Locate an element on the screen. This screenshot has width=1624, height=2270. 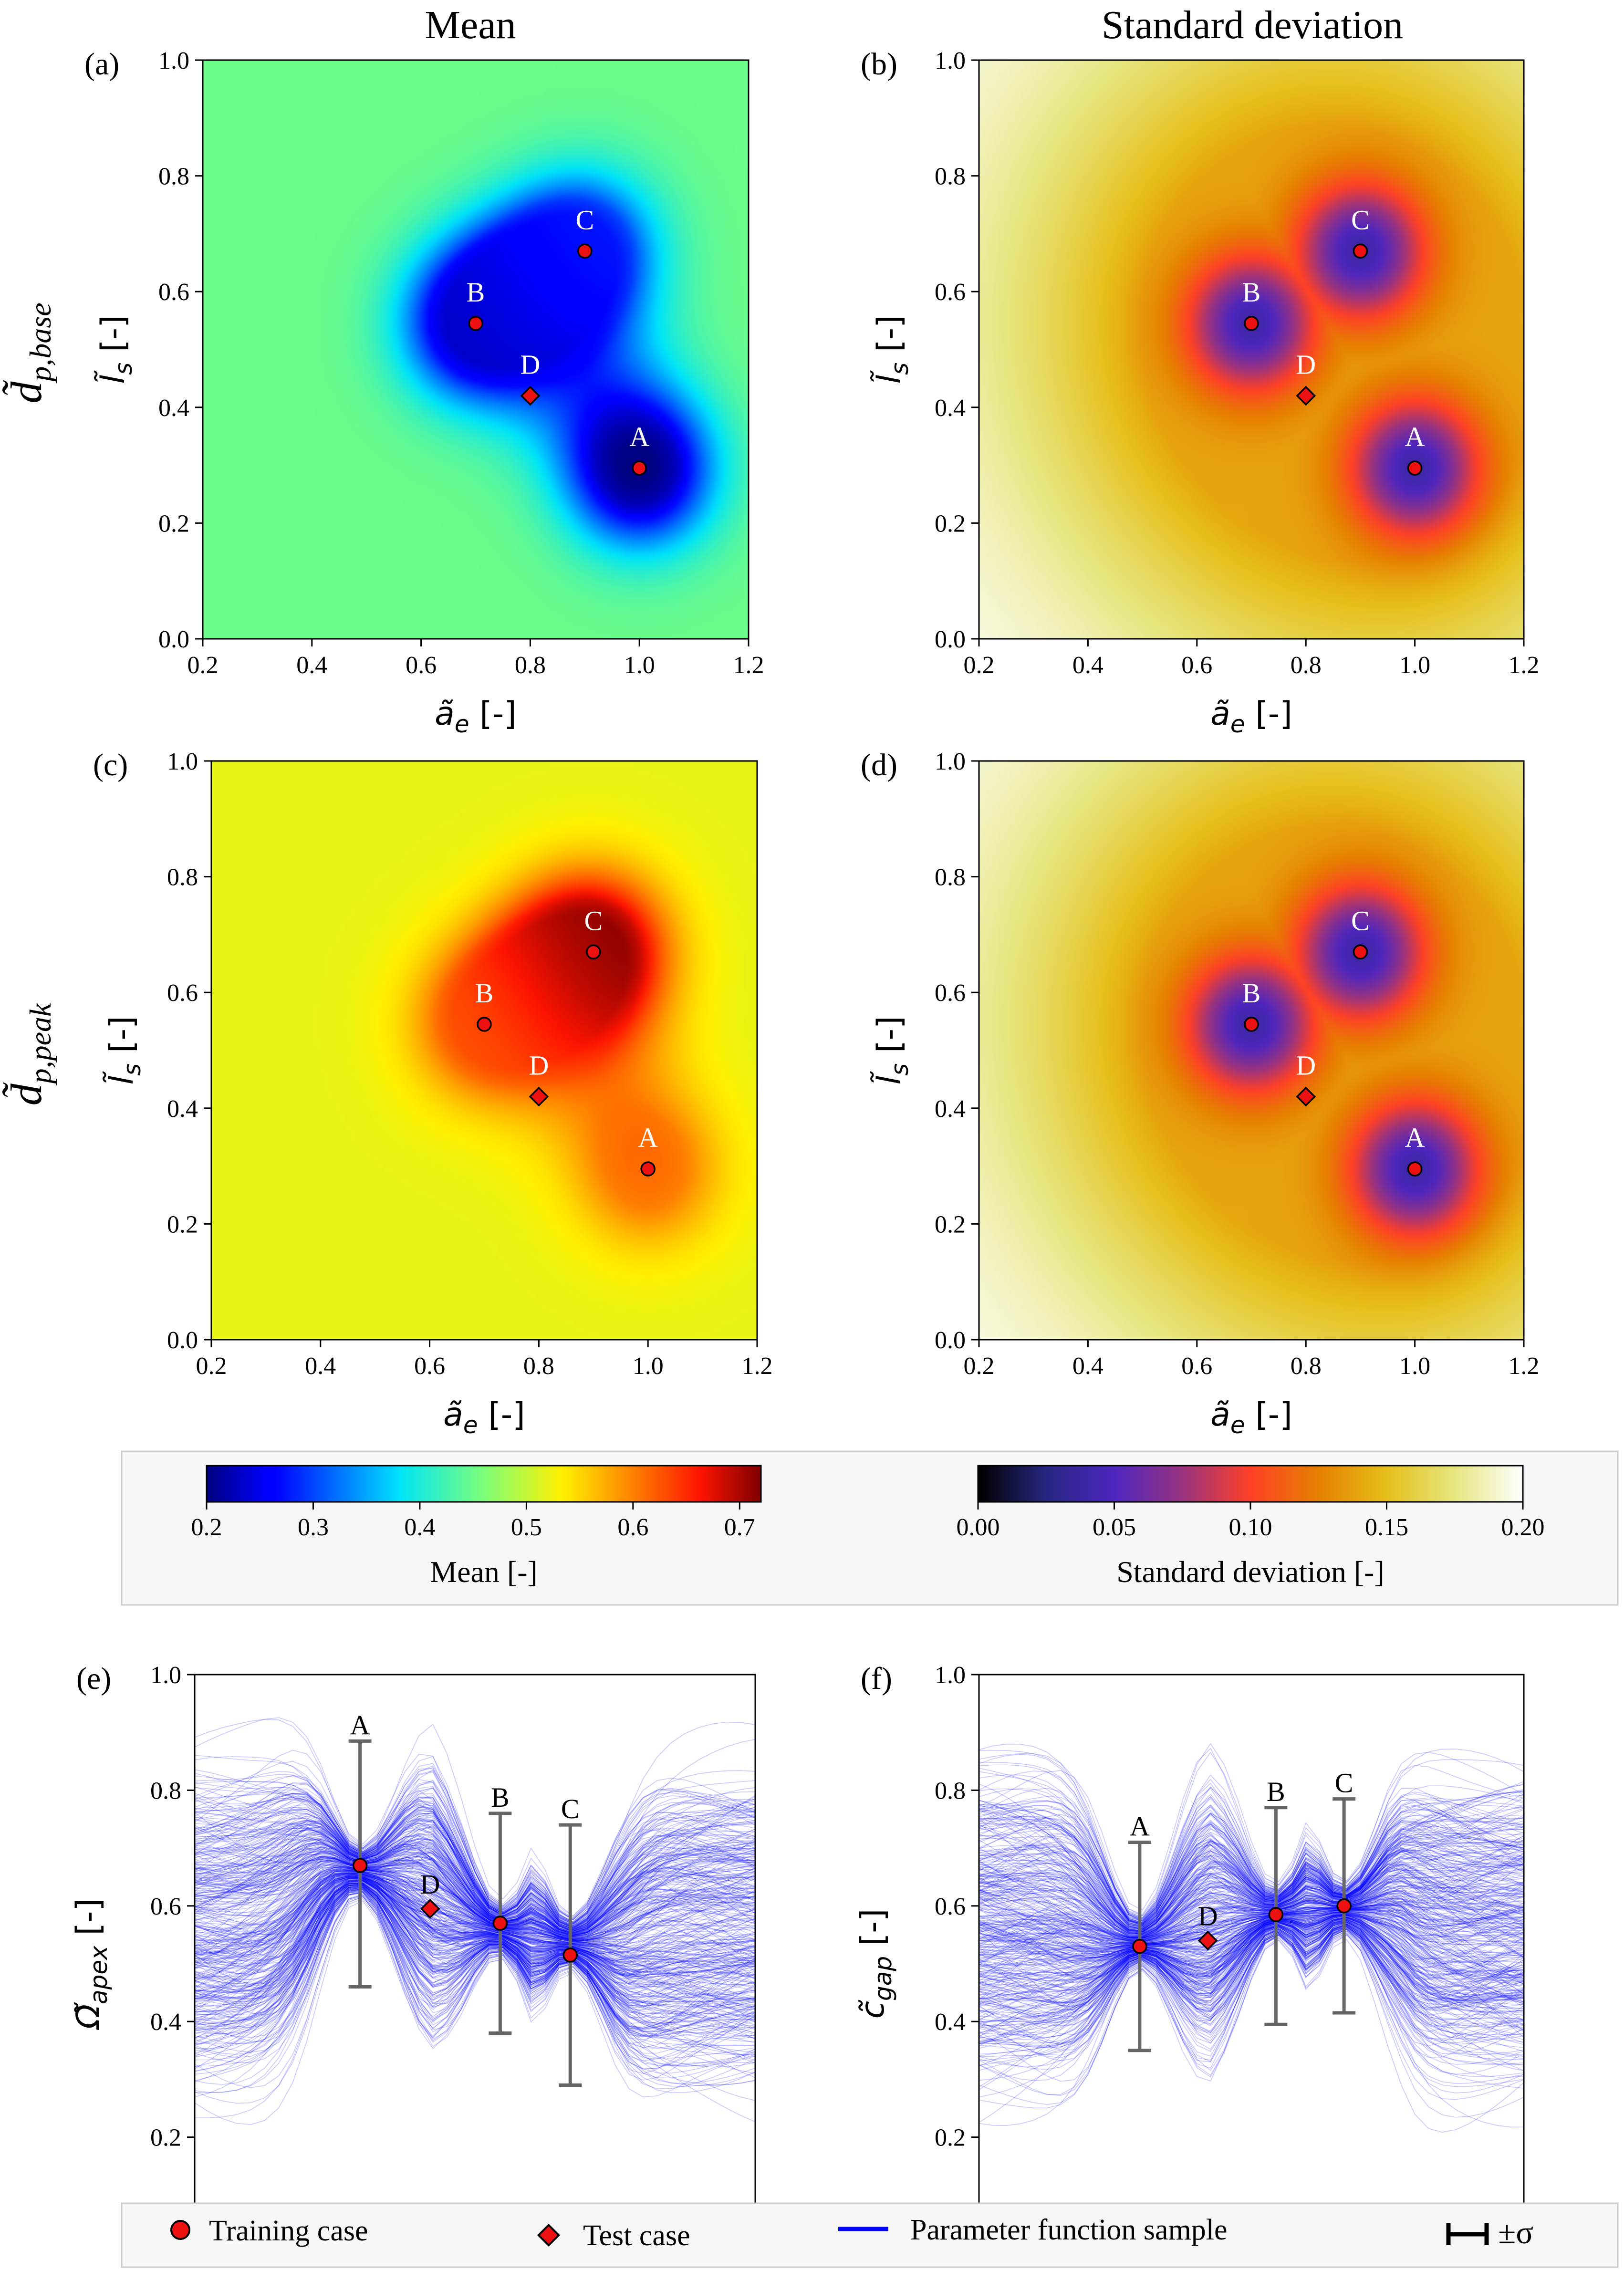
point-label: B is located at coordinates (476, 292).